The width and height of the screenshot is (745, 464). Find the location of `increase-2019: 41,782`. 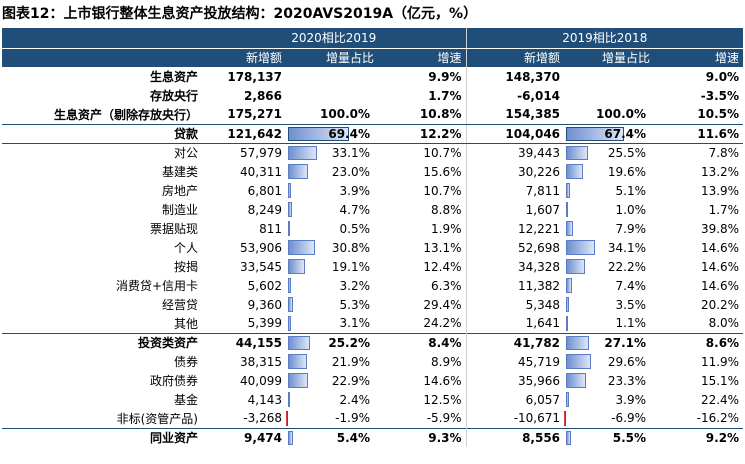

increase-2019: 41,782 is located at coordinates (515, 342).